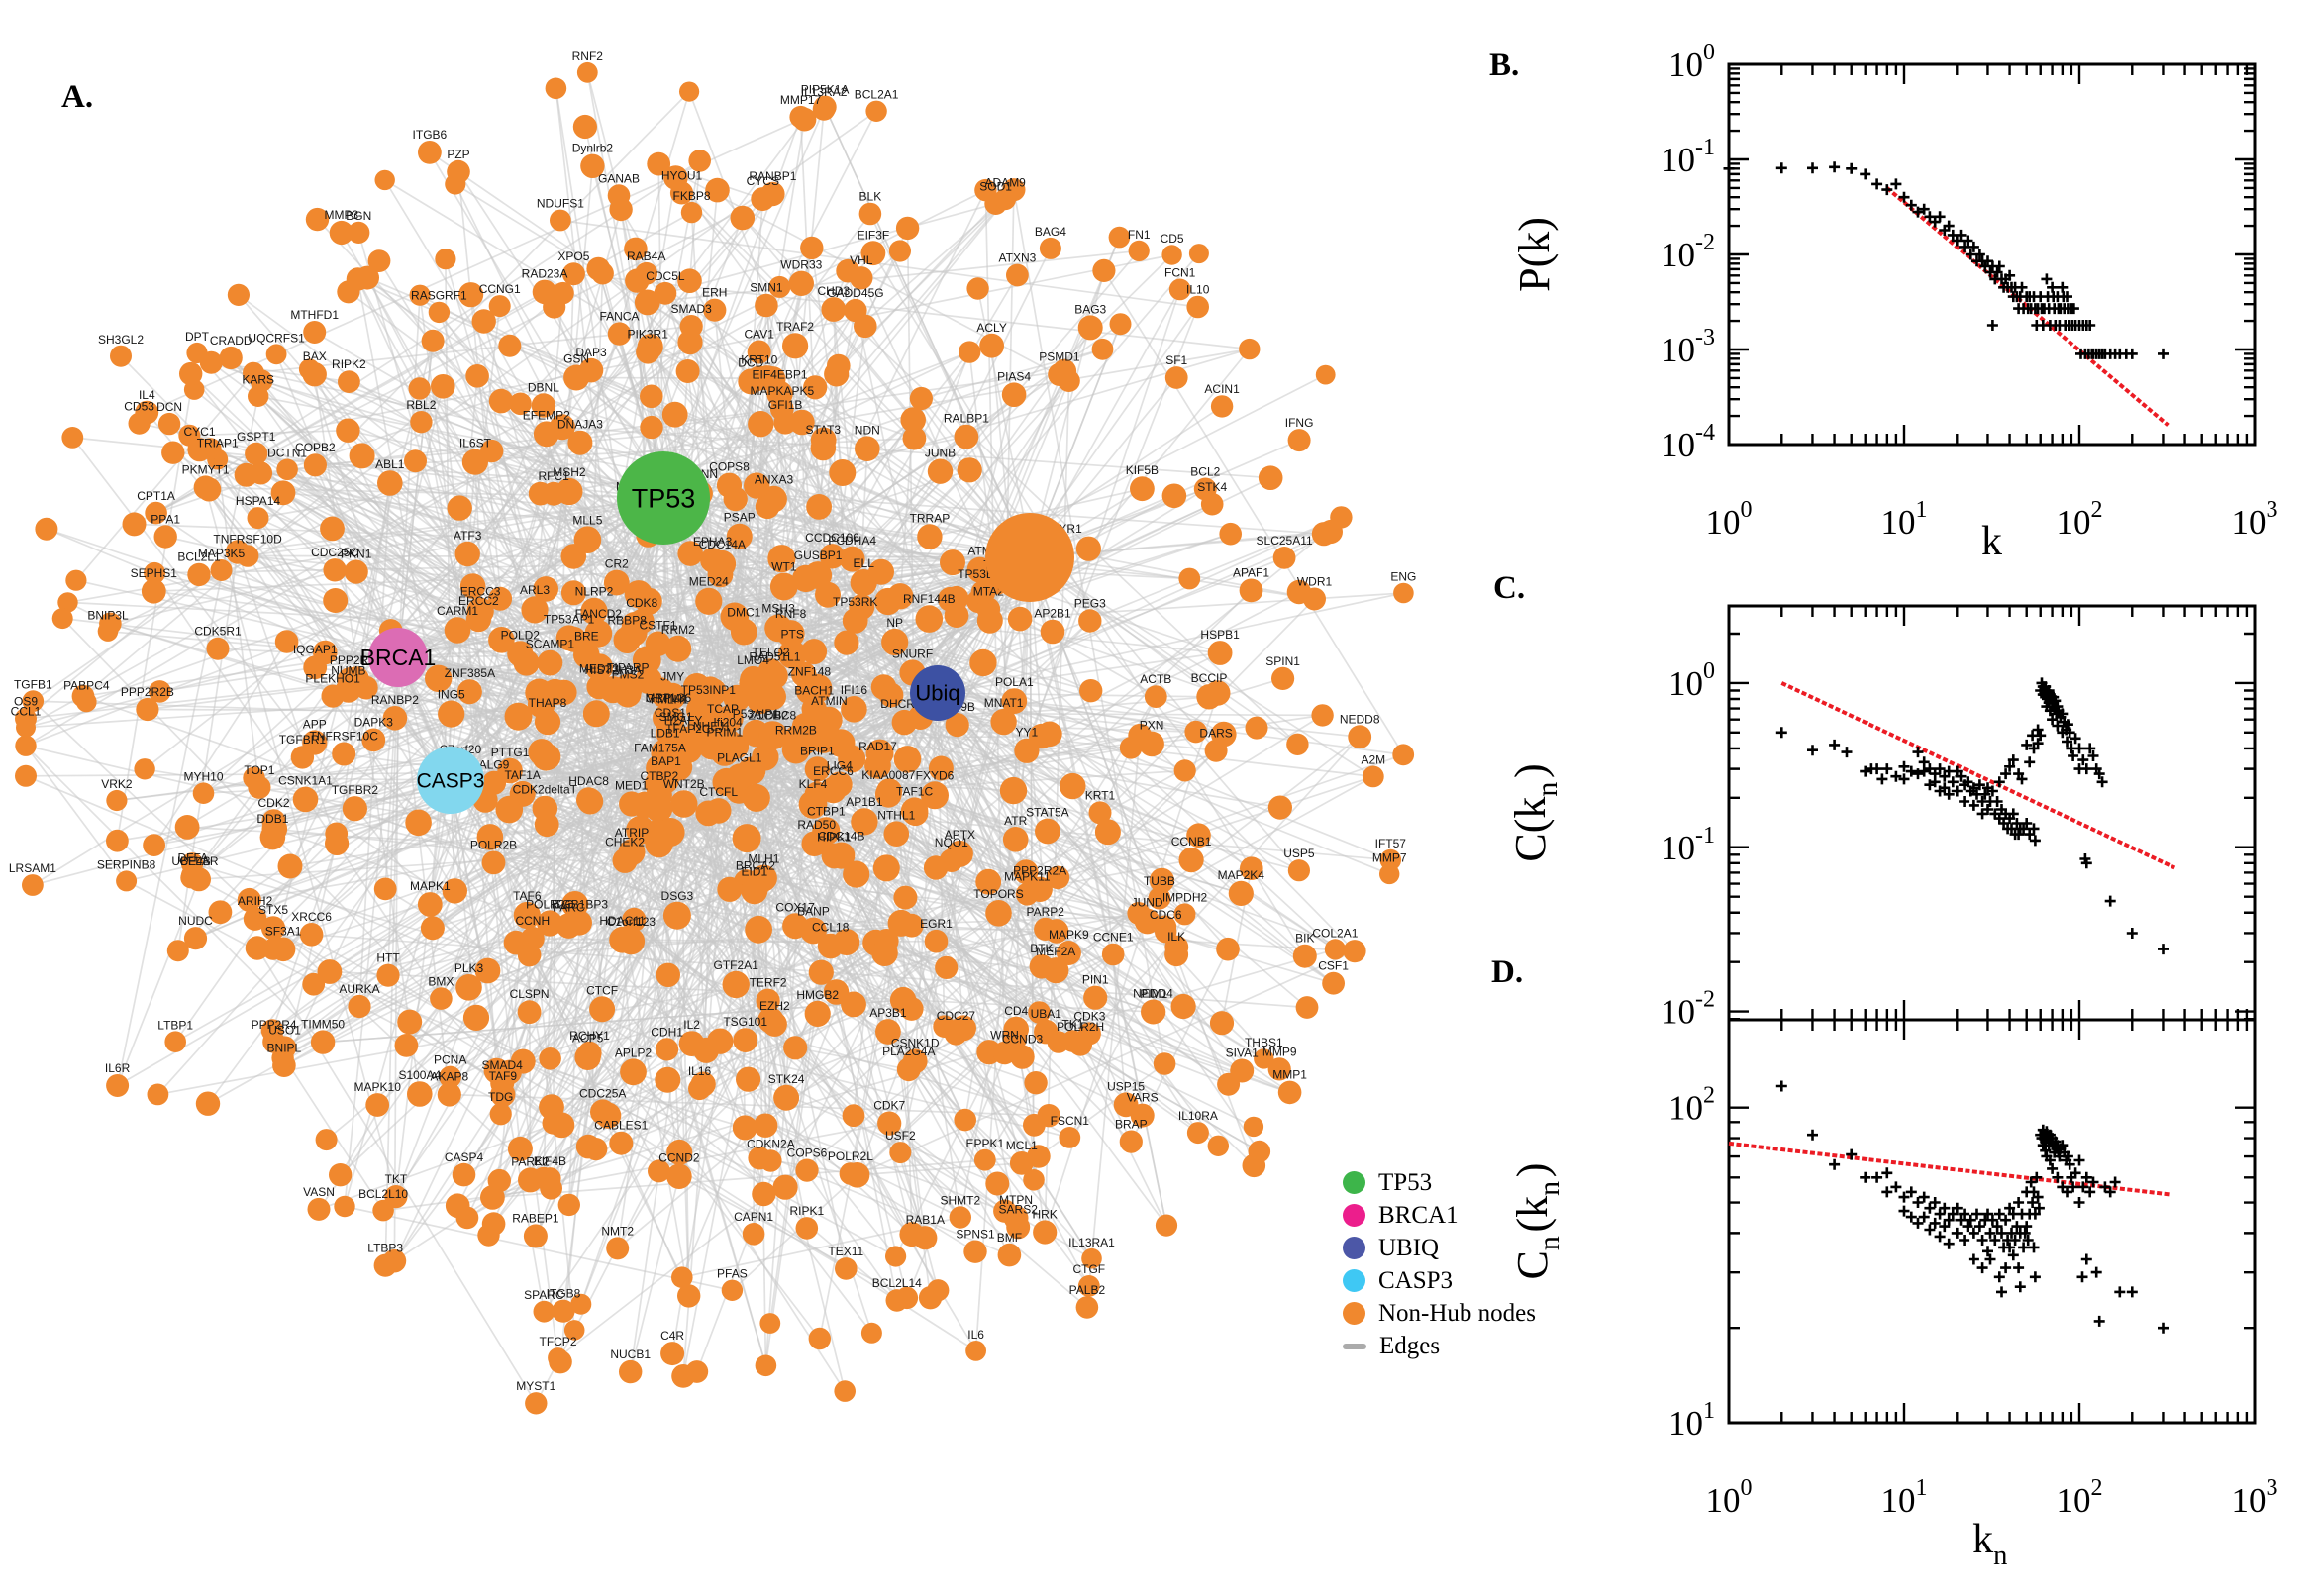  Describe the element at coordinates (1166, 915) in the screenshot. I see `gene-label: CDC6` at that location.